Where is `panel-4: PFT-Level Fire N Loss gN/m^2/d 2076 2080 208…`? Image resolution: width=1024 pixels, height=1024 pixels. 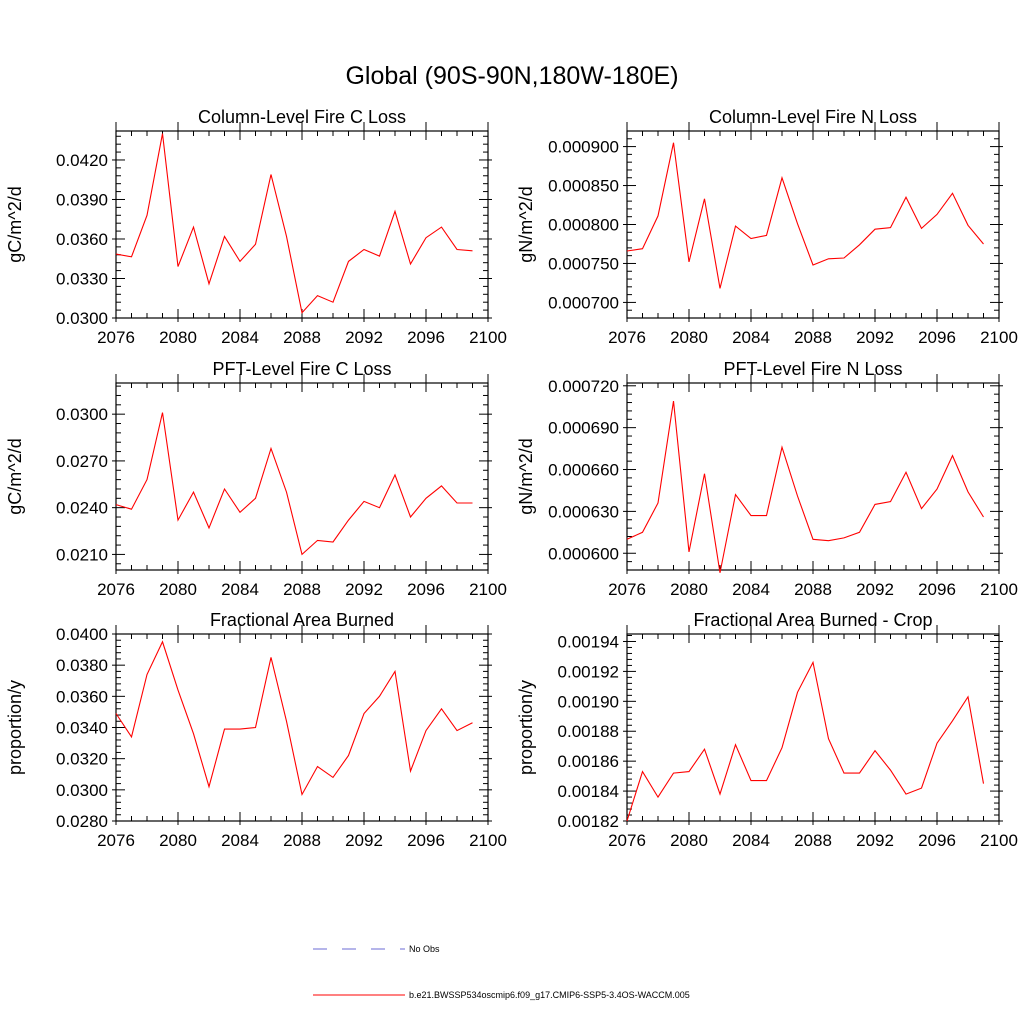
panel-4: PFT-Level Fire N Loss gN/m^2/d 2076 2080 208… is located at coordinates (767, 479).